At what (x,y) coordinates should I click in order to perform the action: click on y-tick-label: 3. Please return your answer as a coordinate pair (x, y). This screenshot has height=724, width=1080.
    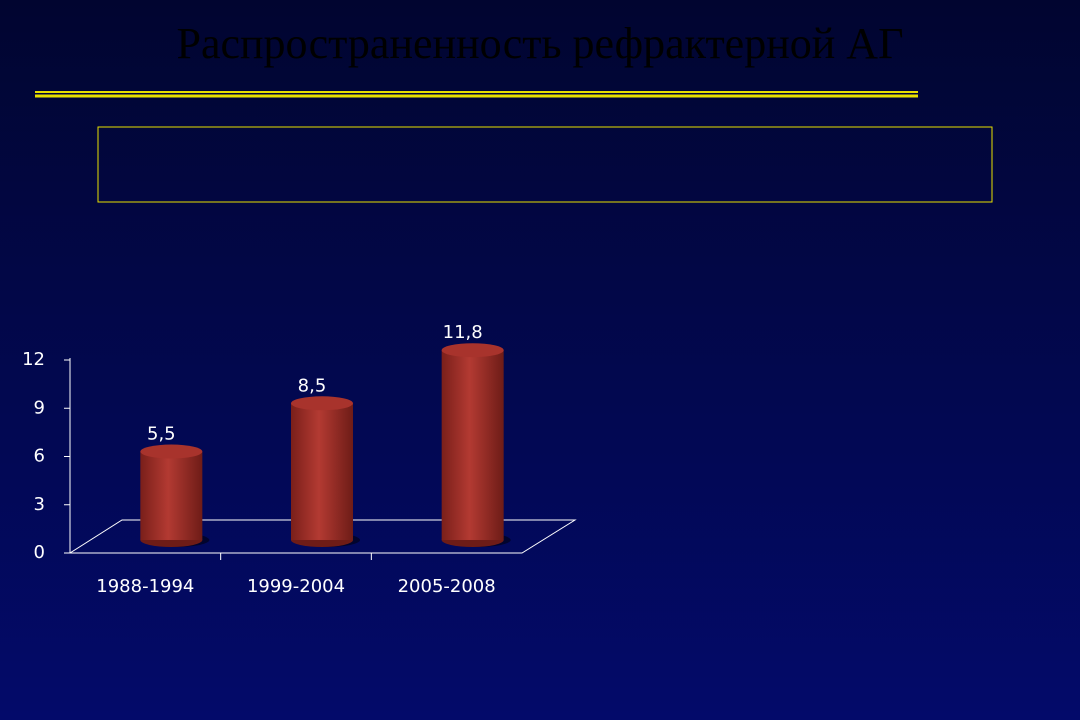
    Looking at the image, I should click on (39, 504).